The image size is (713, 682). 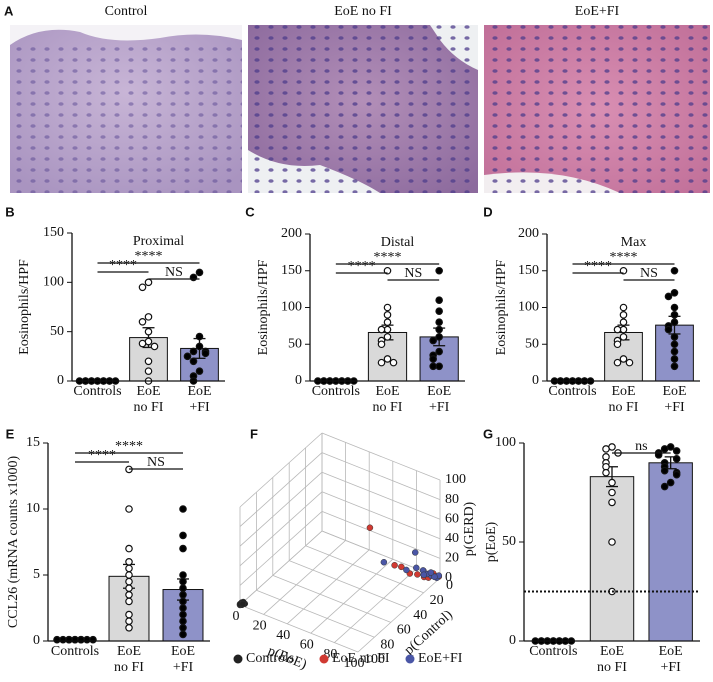 What do you see at coordinates (13, 542) in the screenshot?
I see `y-axis-label: CCL26 (mRNA counts x1000)` at bounding box center [13, 542].